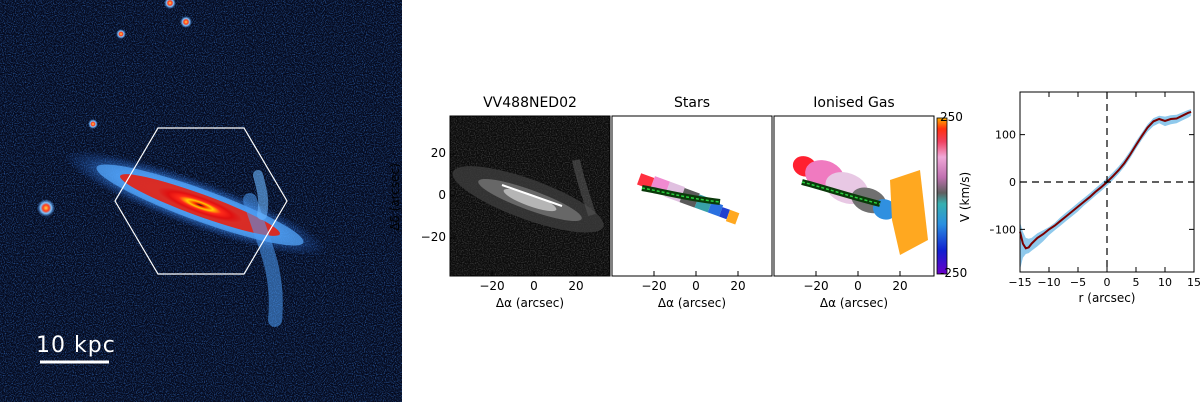 The width and height of the screenshot is (1200, 406). I want to click on maps-ylabel: Δδ (arcsec), so click(395, 197).